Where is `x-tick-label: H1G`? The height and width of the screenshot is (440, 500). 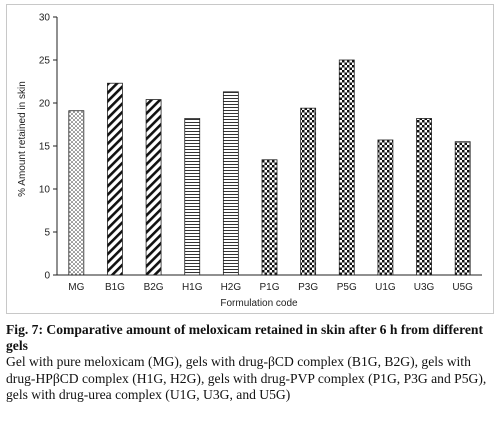
x-tick-label: H1G is located at coordinates (192, 287).